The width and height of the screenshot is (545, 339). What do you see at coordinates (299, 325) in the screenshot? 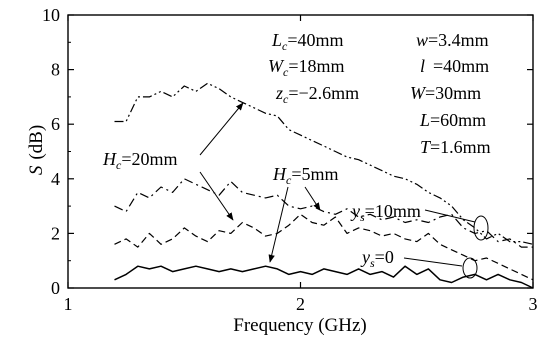
I see `x-axis-label: Frequency (GHz)` at bounding box center [299, 325].